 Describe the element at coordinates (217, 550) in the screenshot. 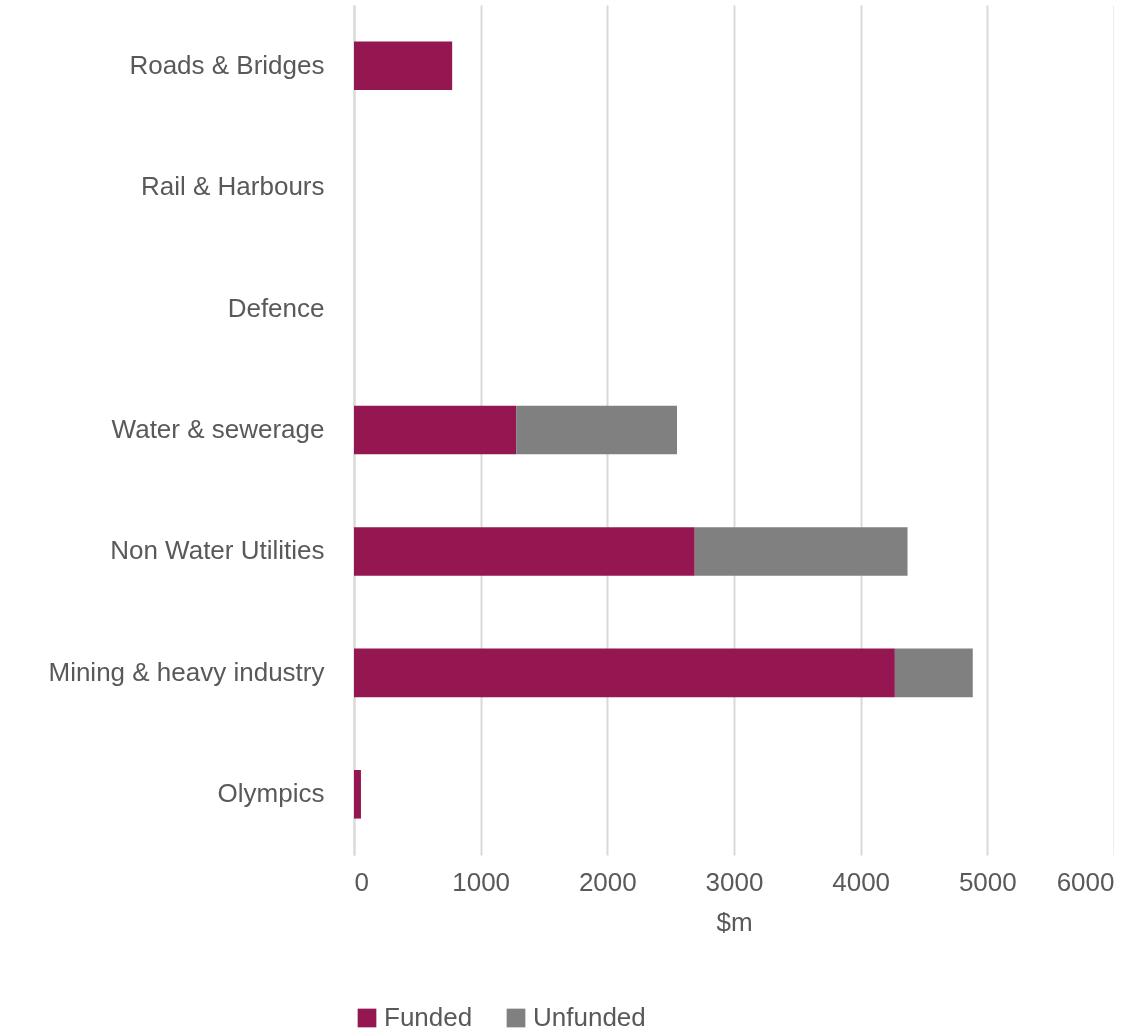

I see `y-tick-label: Non Water Utilities` at that location.